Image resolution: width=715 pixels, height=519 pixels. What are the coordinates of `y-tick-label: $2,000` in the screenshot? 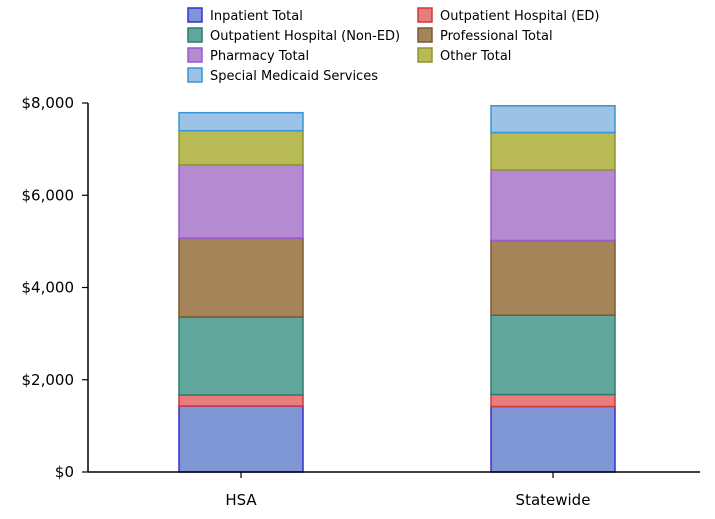 It's located at (48, 380).